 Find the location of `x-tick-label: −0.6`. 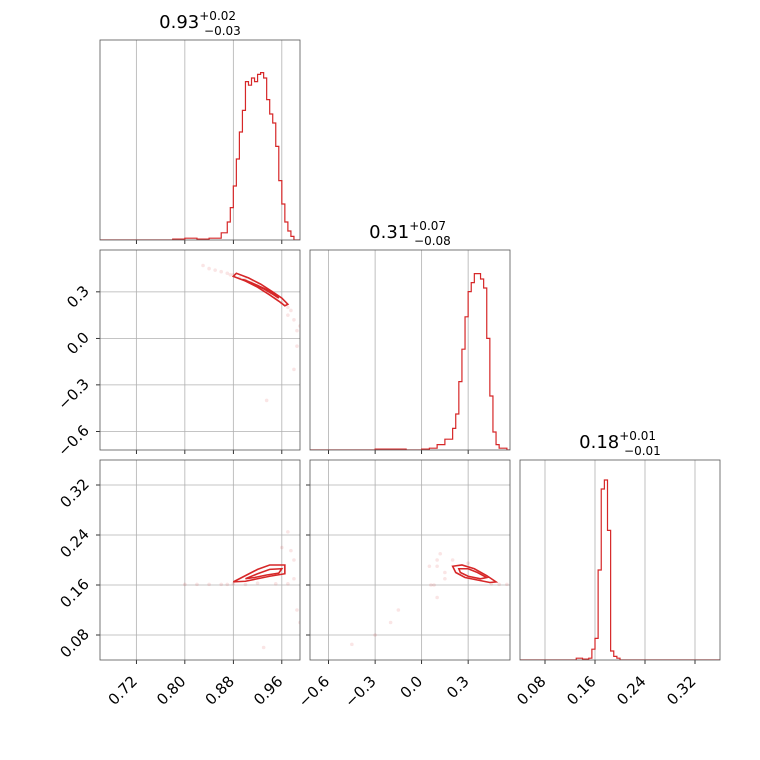

x-tick-label: −0.6 is located at coordinates (314, 691).